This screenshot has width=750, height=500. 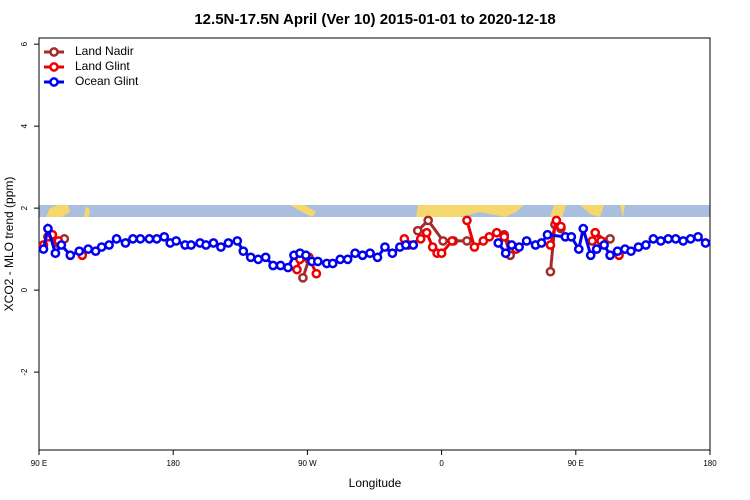 What do you see at coordinates (24, 43) in the screenshot?
I see `y-tick-label: 6` at bounding box center [24, 43].